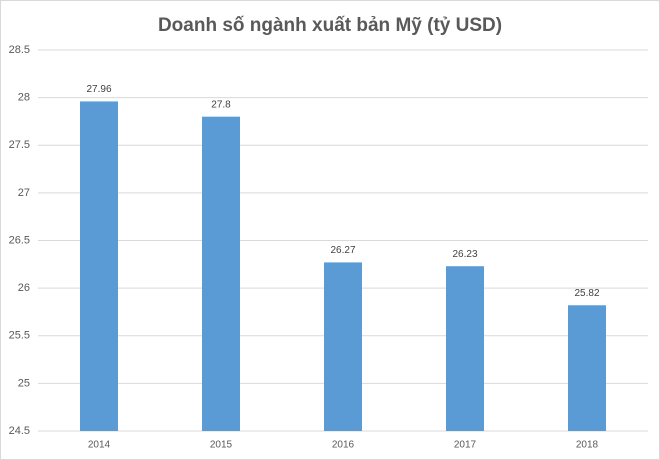 The height and width of the screenshot is (460, 660). I want to click on data-label: 27.8, so click(221, 104).